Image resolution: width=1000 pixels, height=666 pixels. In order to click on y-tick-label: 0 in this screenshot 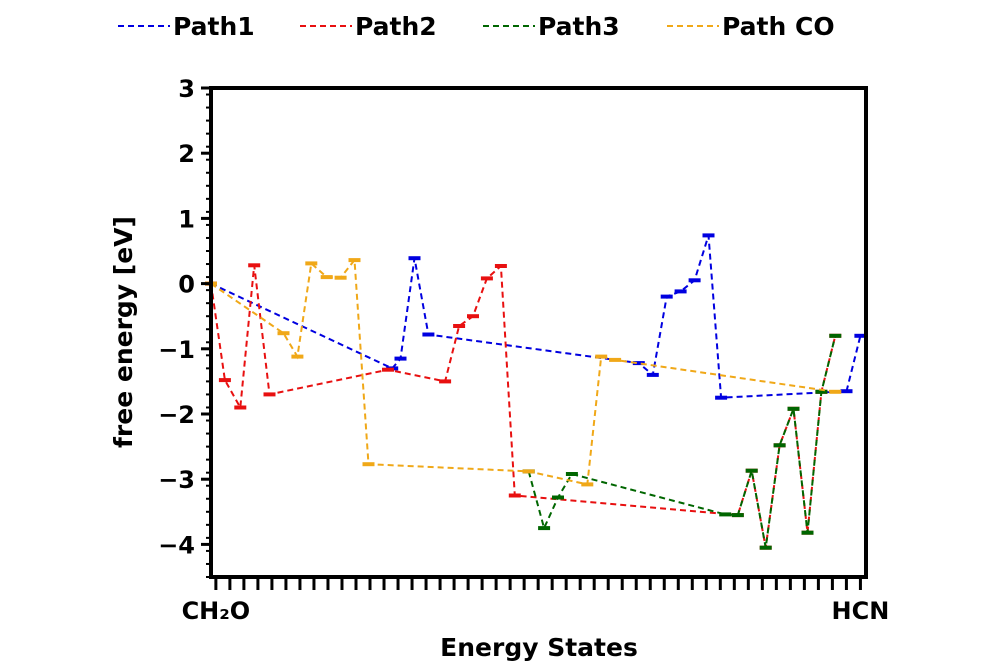, I will do `click(186, 285)`.